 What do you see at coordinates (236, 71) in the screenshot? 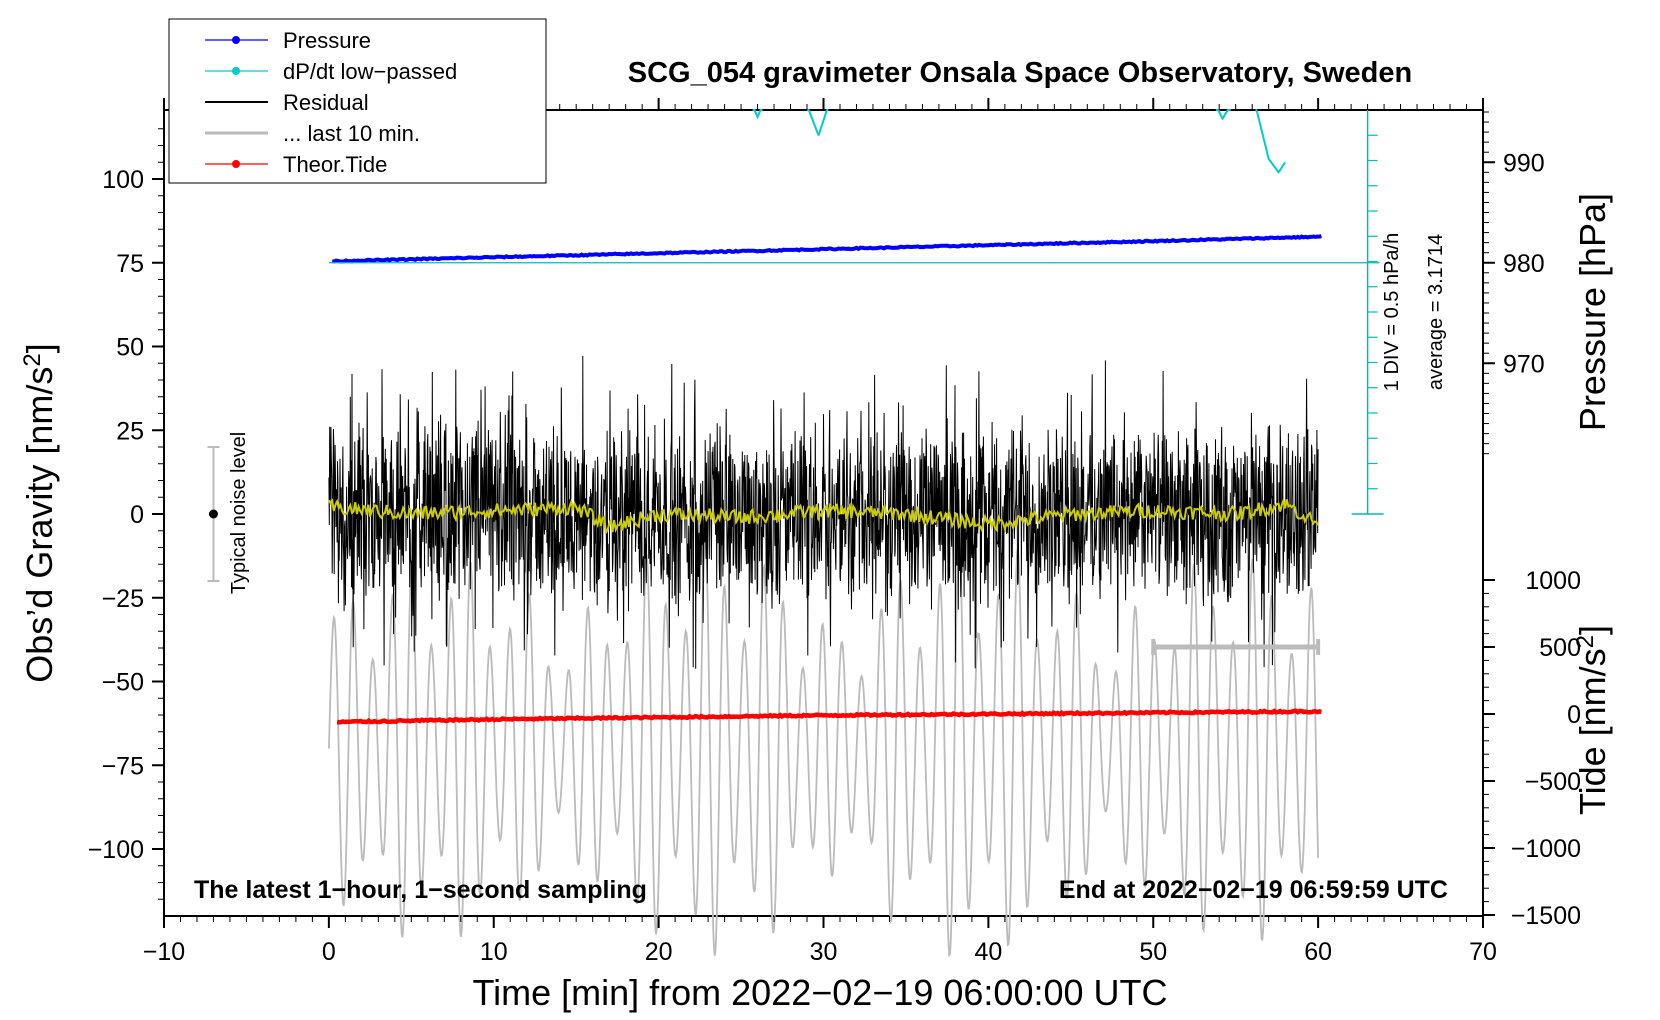
I see `legend-dpdt-marker` at bounding box center [236, 71].